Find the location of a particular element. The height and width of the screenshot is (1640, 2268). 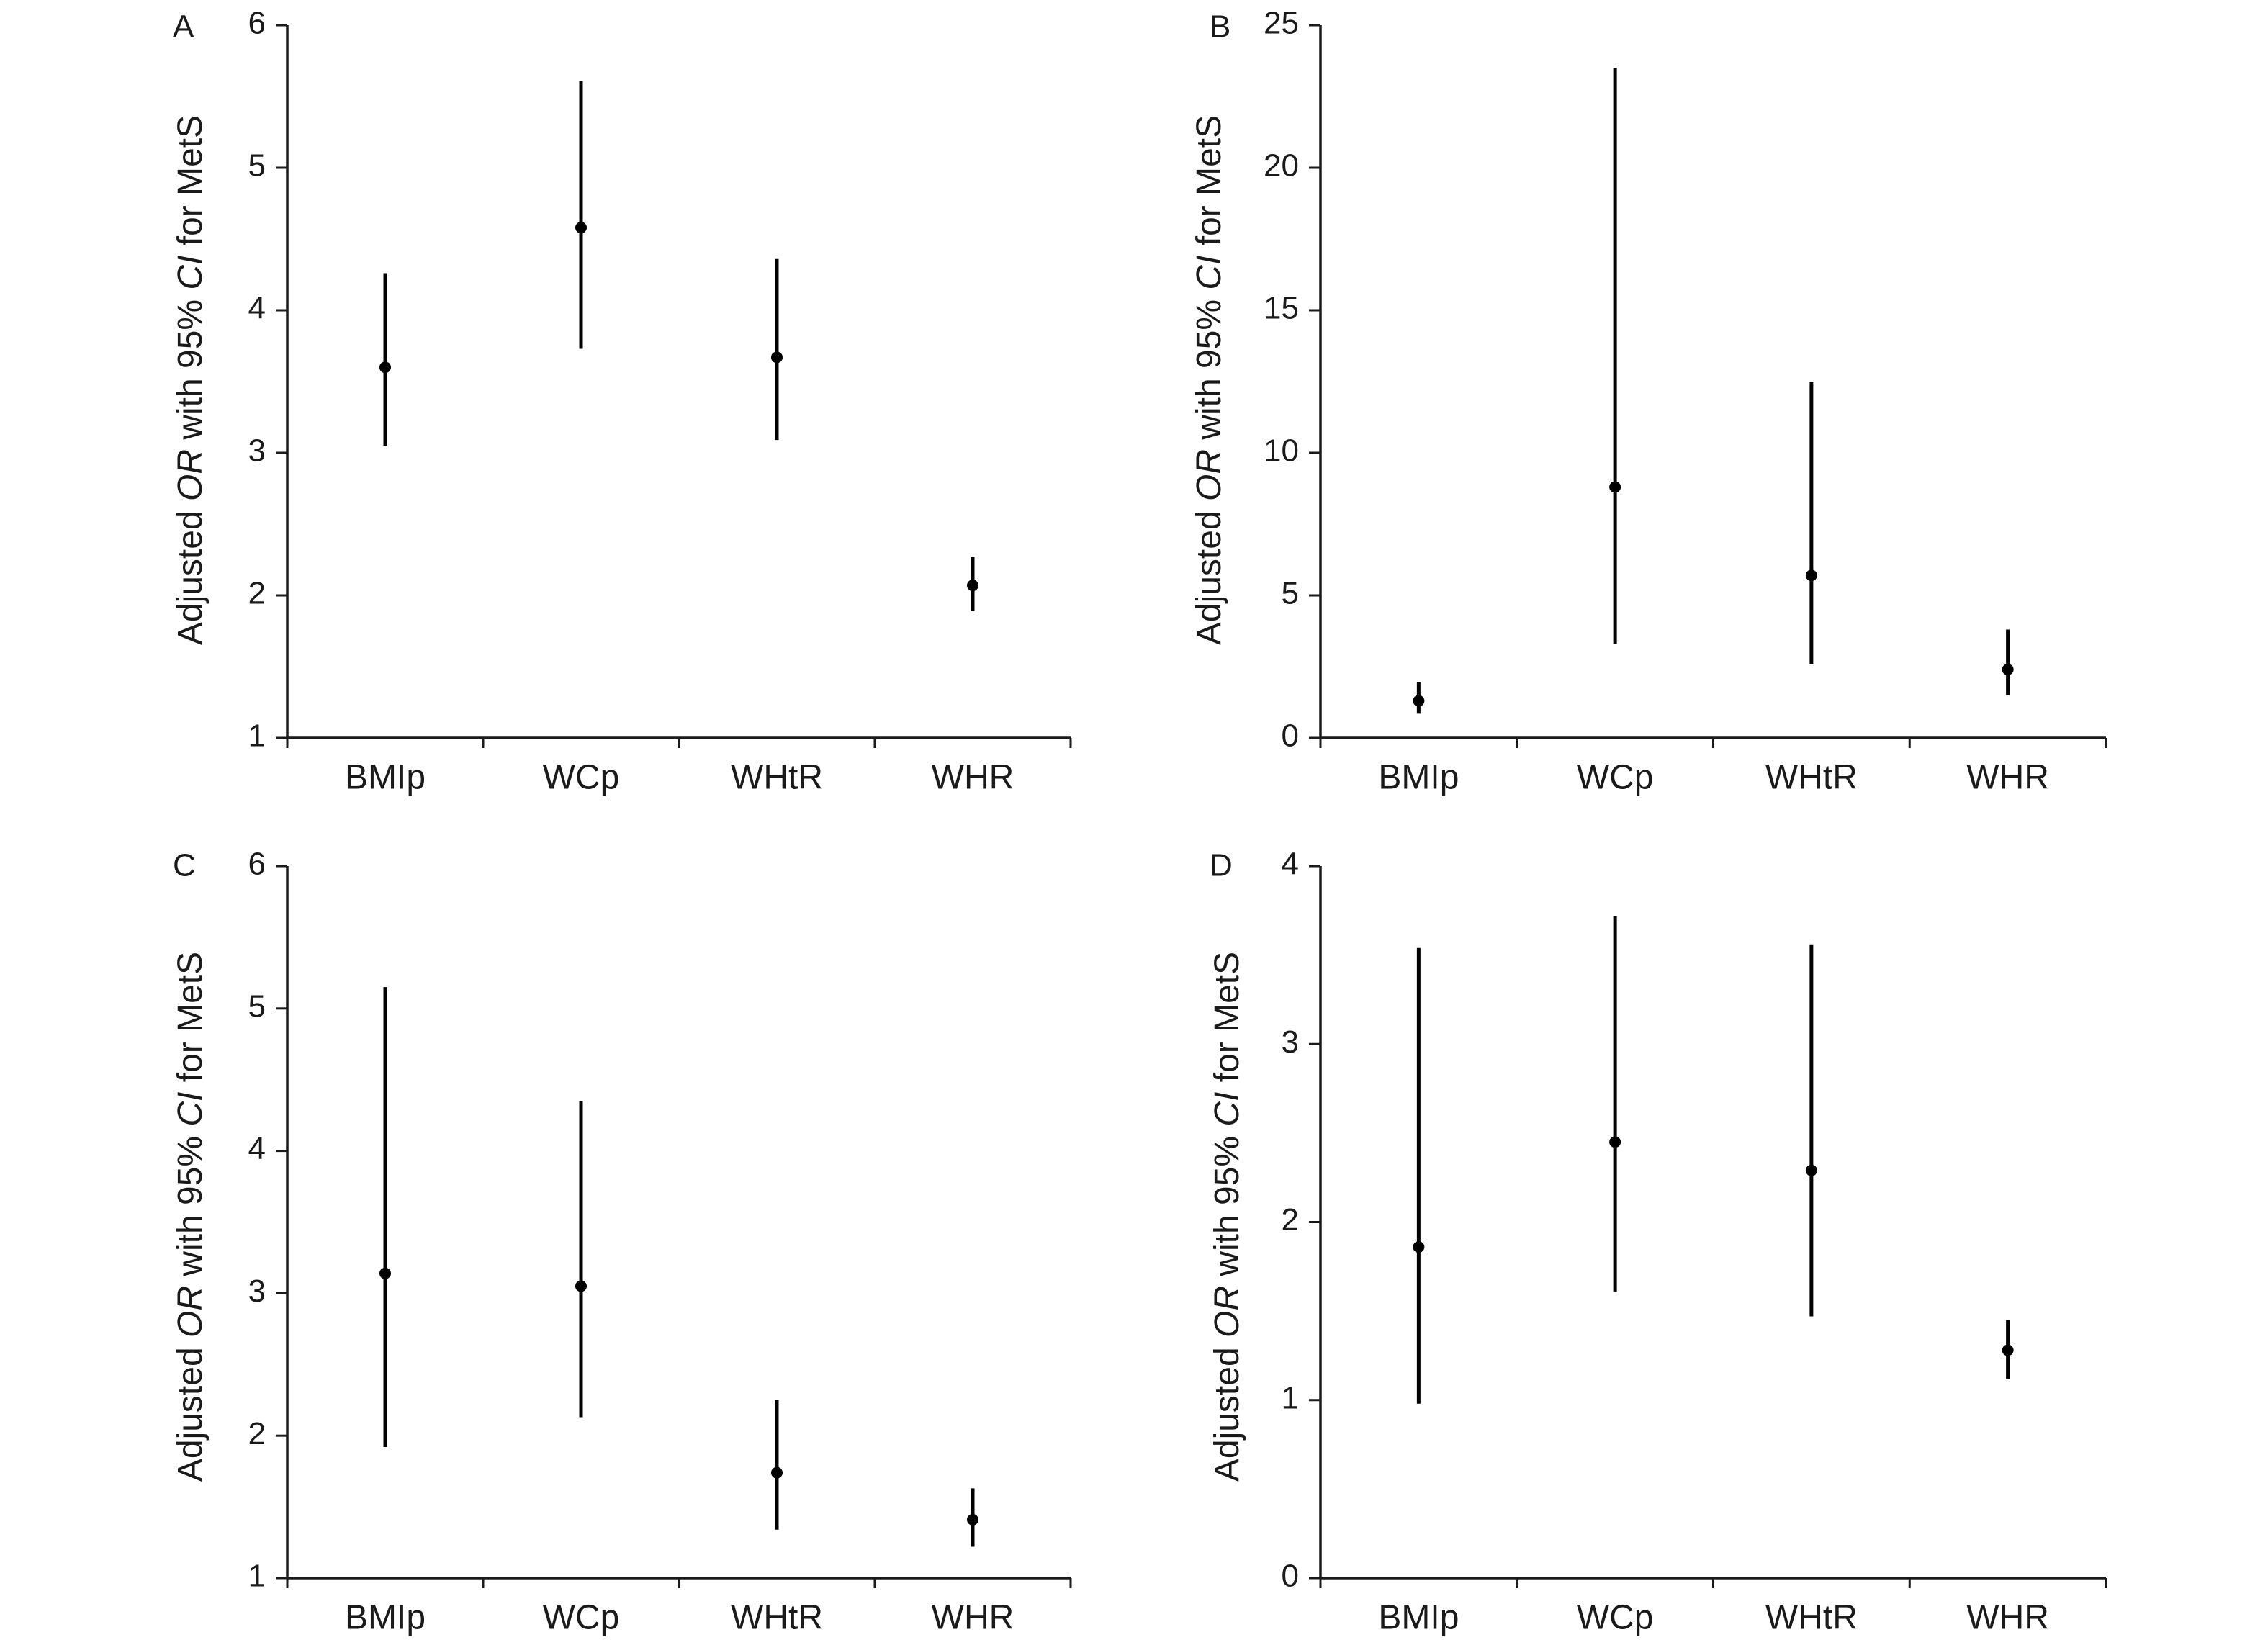

y-tick-label: 10 is located at coordinates (1281, 451).